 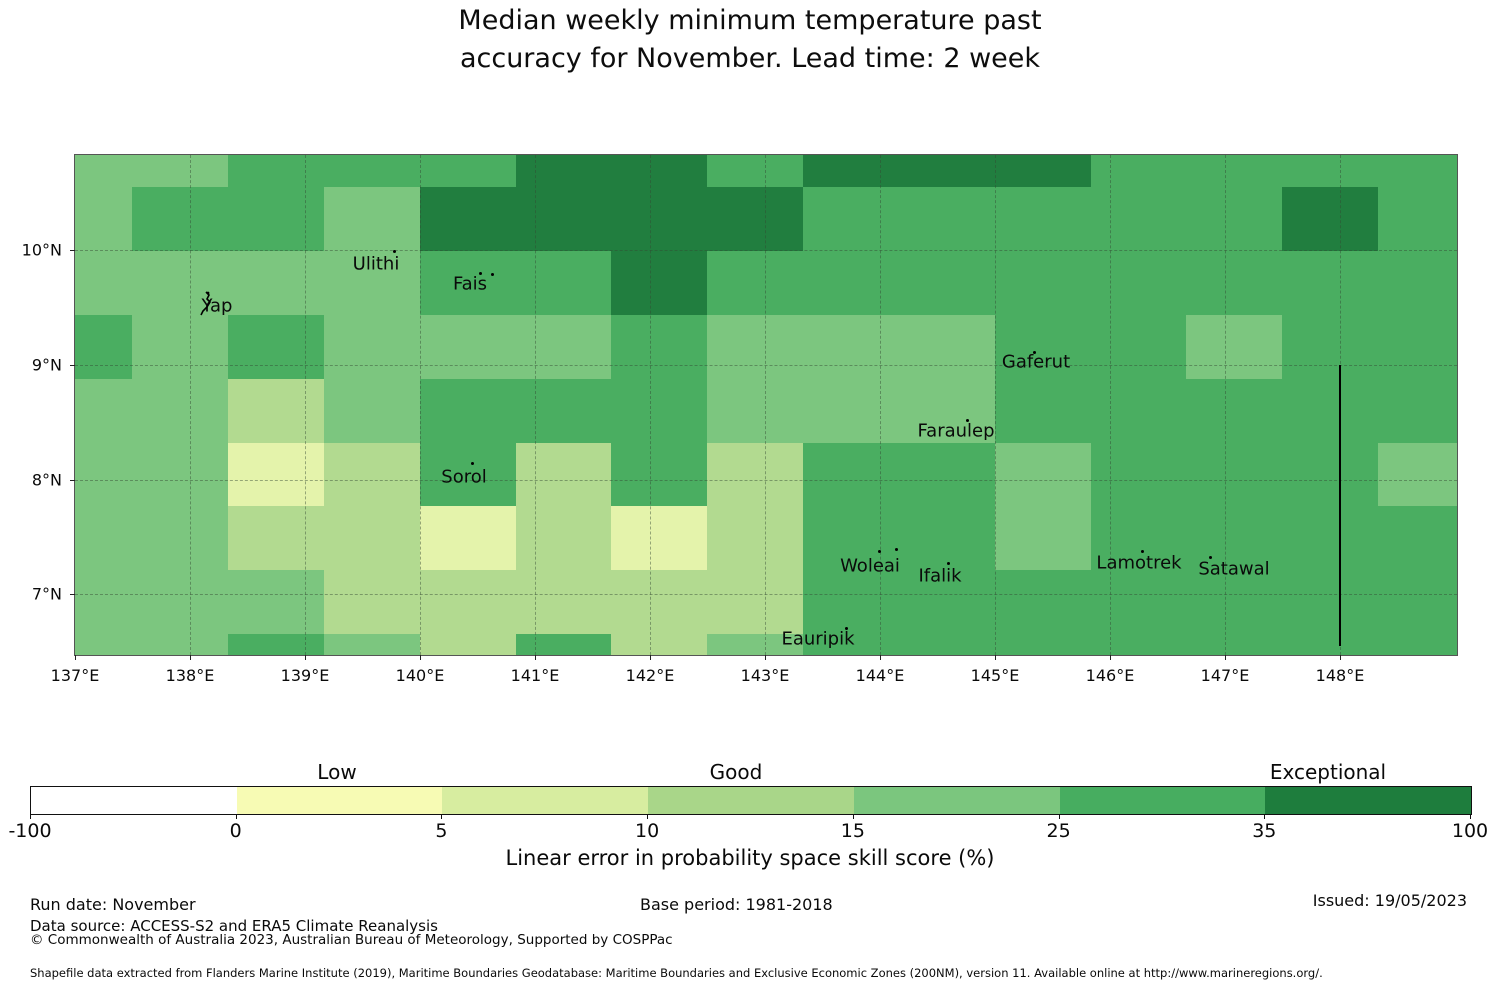 What do you see at coordinates (1139, 563) in the screenshot?
I see `island-label-lamotrek: Lamotrek` at bounding box center [1139, 563].